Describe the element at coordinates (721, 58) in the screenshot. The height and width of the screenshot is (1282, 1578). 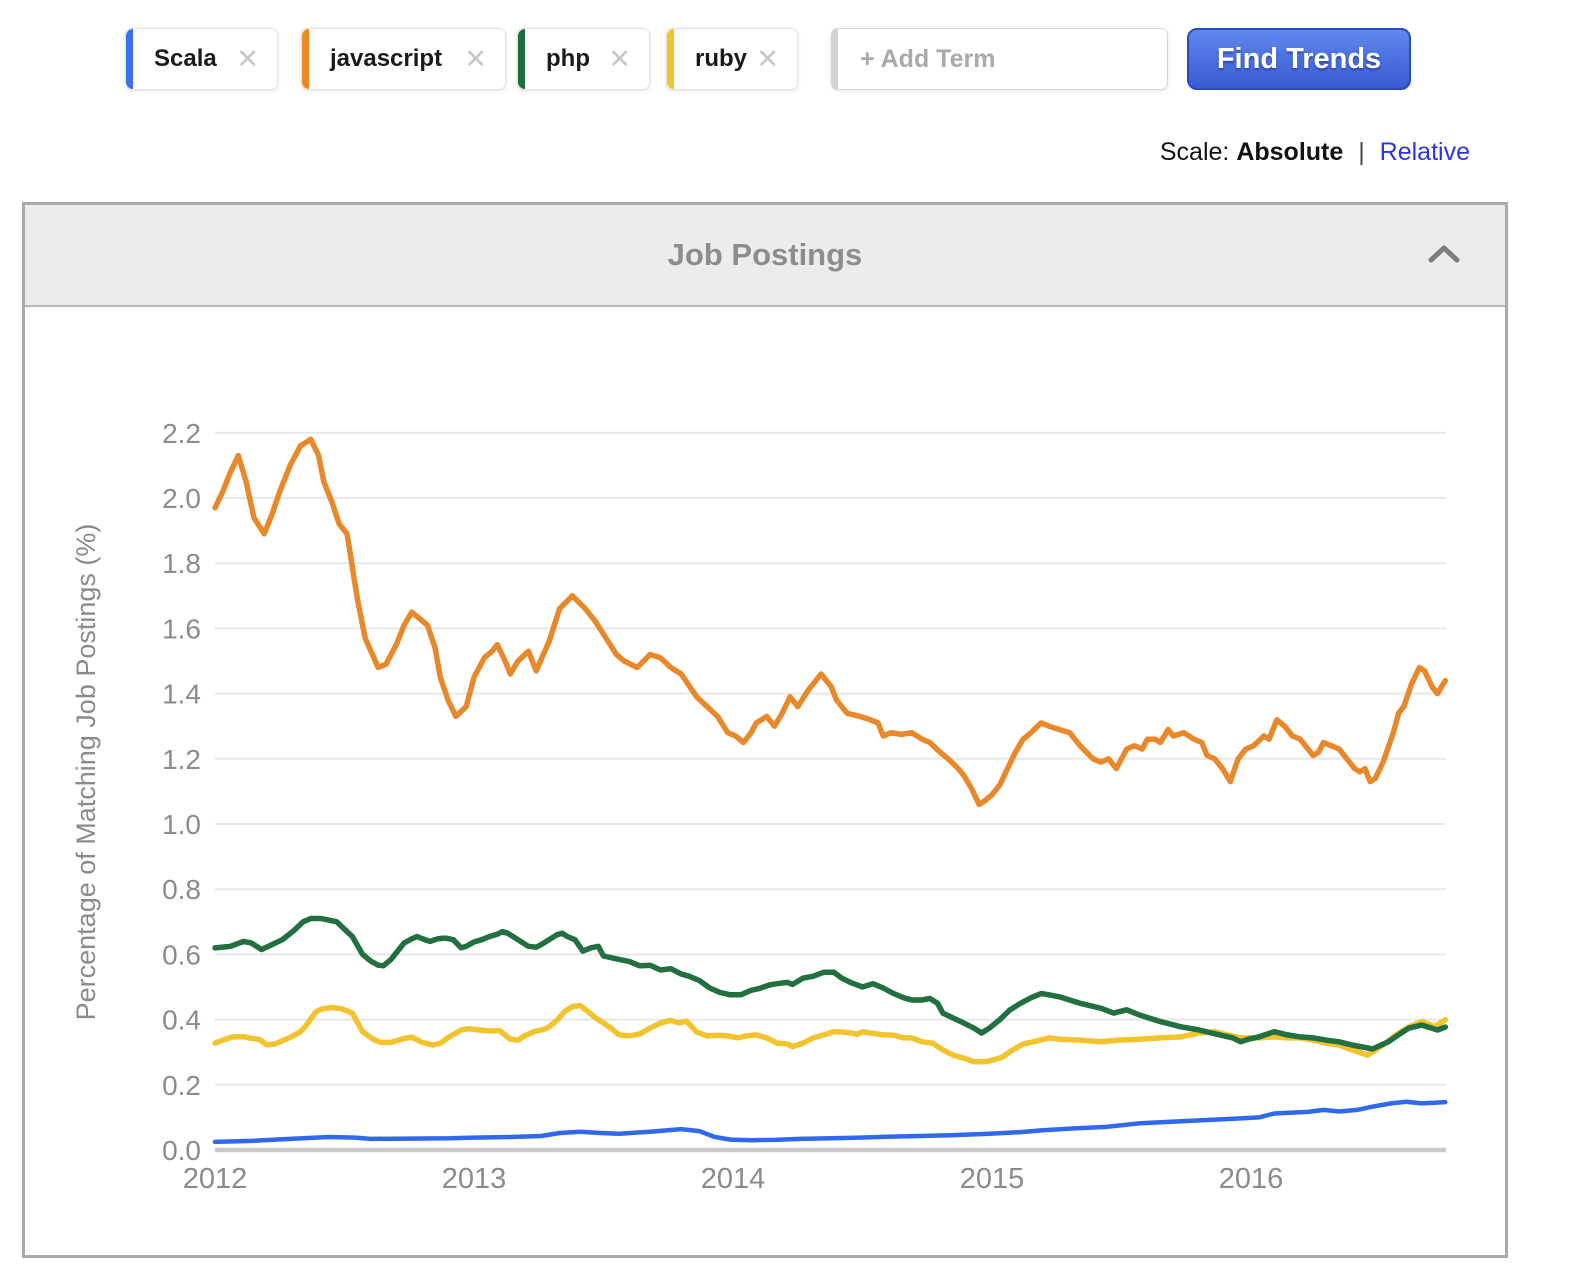
I see `term-label: ruby` at that location.